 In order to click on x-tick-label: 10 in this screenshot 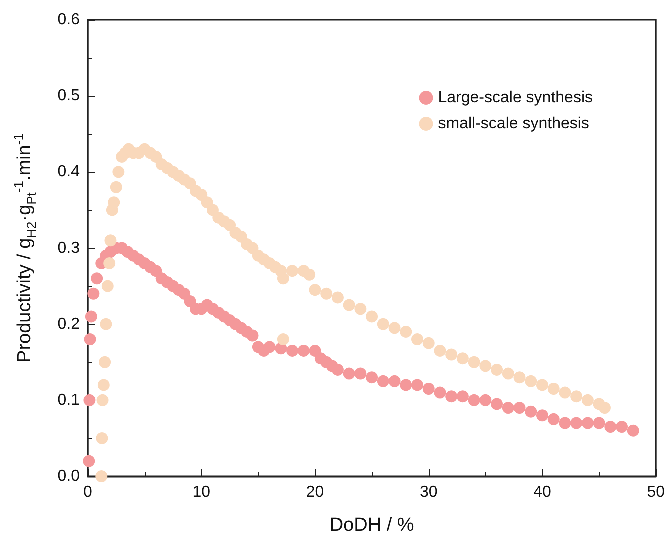, I will do `click(201, 492)`.